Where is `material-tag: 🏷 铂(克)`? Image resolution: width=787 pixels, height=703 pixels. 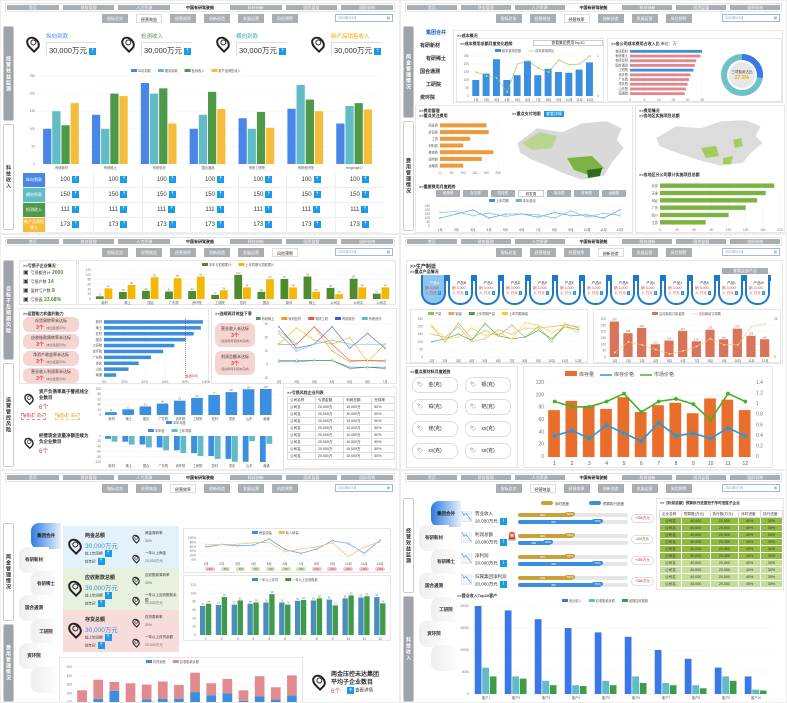
material-tag: 🏷 铂(克) is located at coordinates (435, 407).